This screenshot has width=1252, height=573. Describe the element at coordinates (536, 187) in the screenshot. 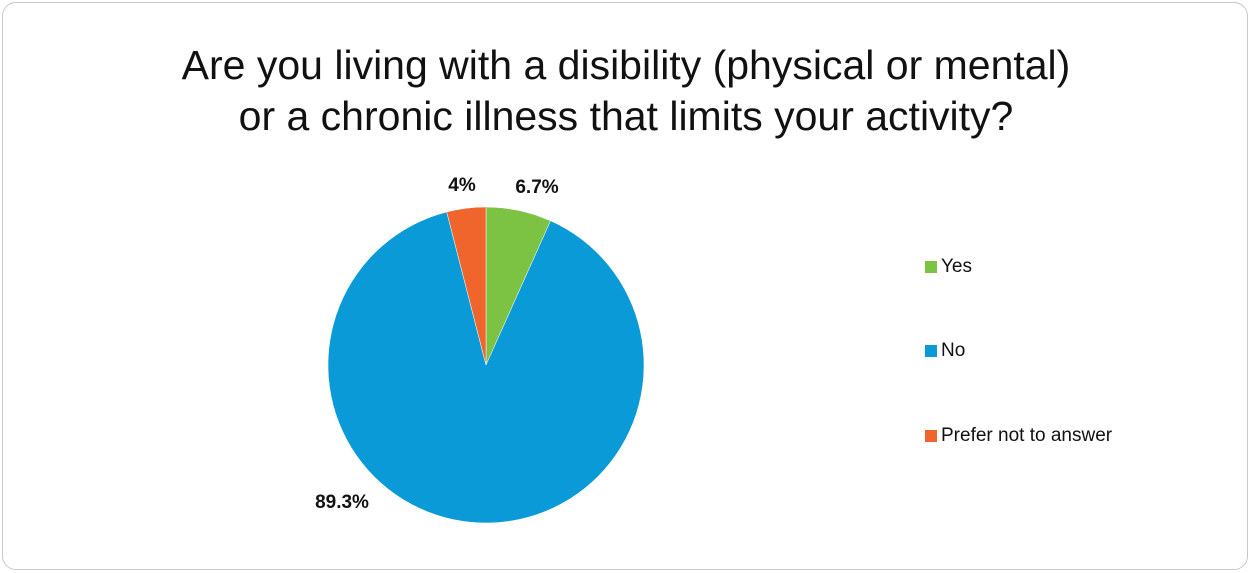

I see `data-label-yes: 6.7%` at that location.